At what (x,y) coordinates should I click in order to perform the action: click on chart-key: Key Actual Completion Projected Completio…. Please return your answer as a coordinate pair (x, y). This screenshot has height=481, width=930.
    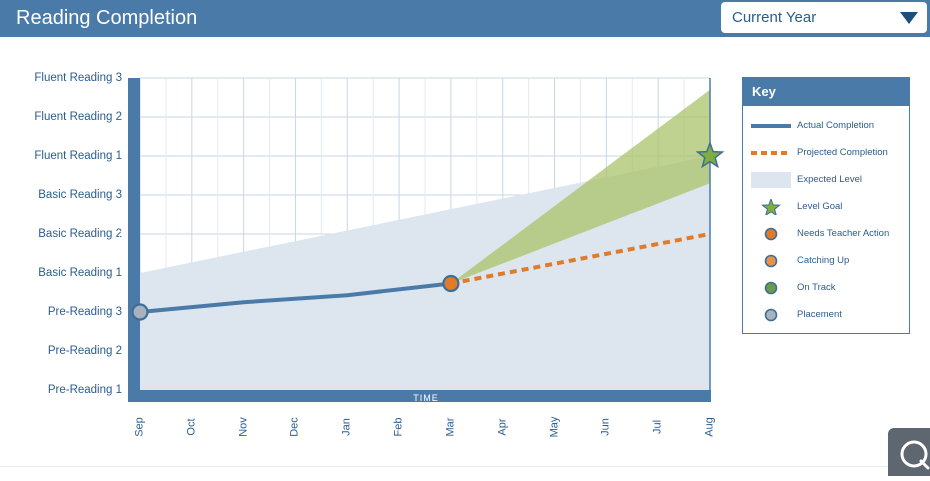
    Looking at the image, I should click on (826, 205).